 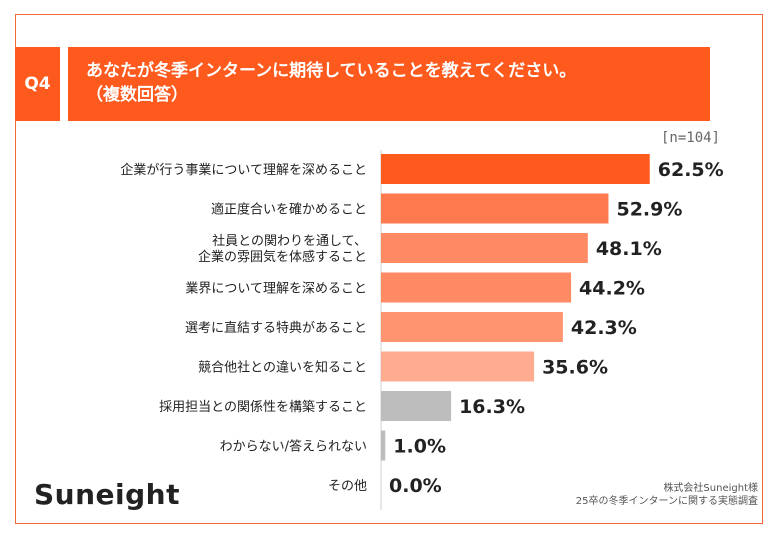 I want to click on value-label-5: 42.3%, so click(x=604, y=328).